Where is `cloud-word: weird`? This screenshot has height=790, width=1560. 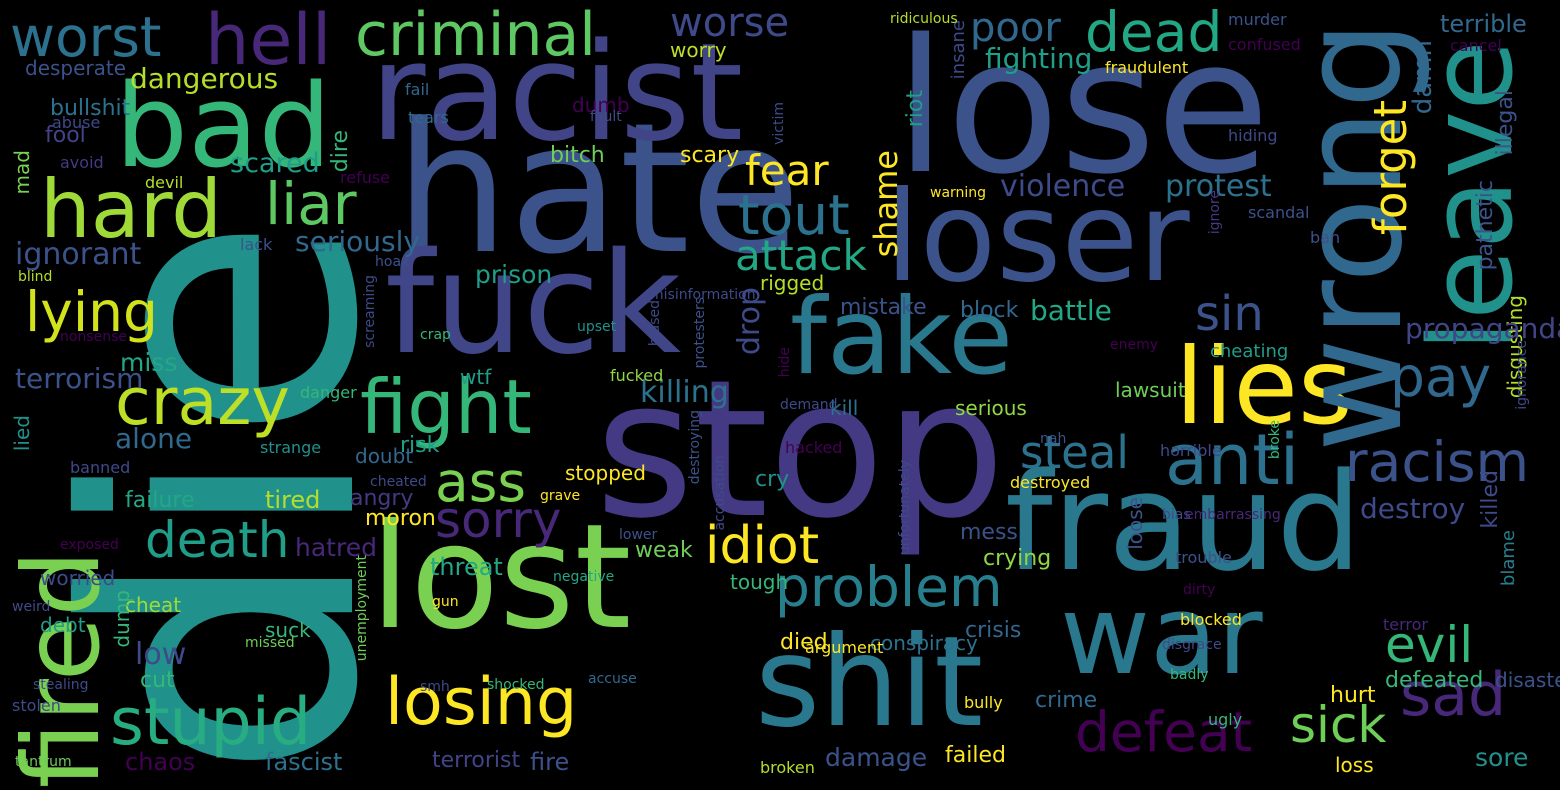 cloud-word: weird is located at coordinates (31, 607).